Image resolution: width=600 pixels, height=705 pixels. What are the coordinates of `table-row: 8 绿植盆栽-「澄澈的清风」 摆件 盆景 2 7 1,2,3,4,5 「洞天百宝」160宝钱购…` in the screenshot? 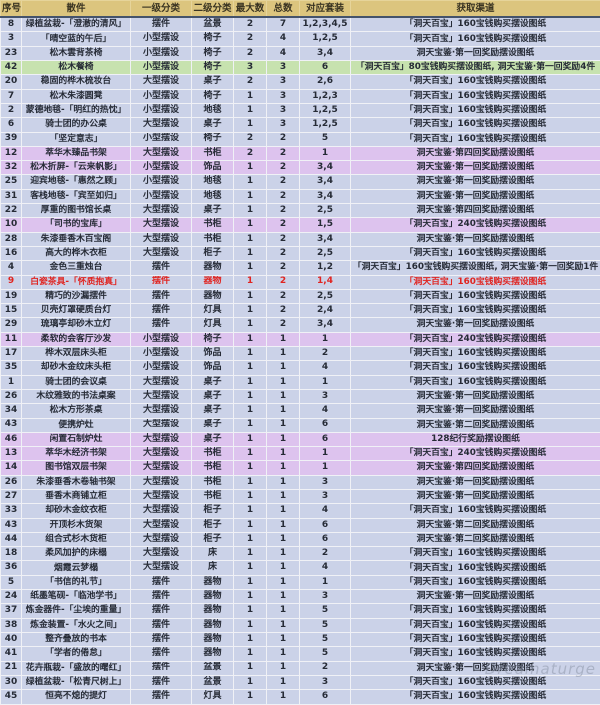 It's located at (300, 24).